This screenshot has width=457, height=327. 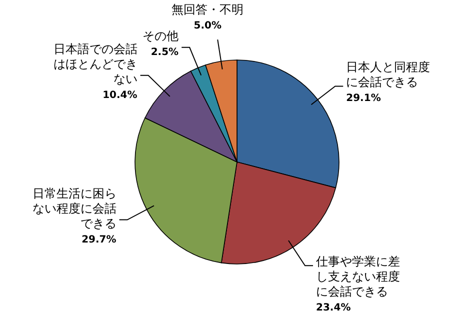 I want to click on slice-label: その他, so click(x=160, y=35).